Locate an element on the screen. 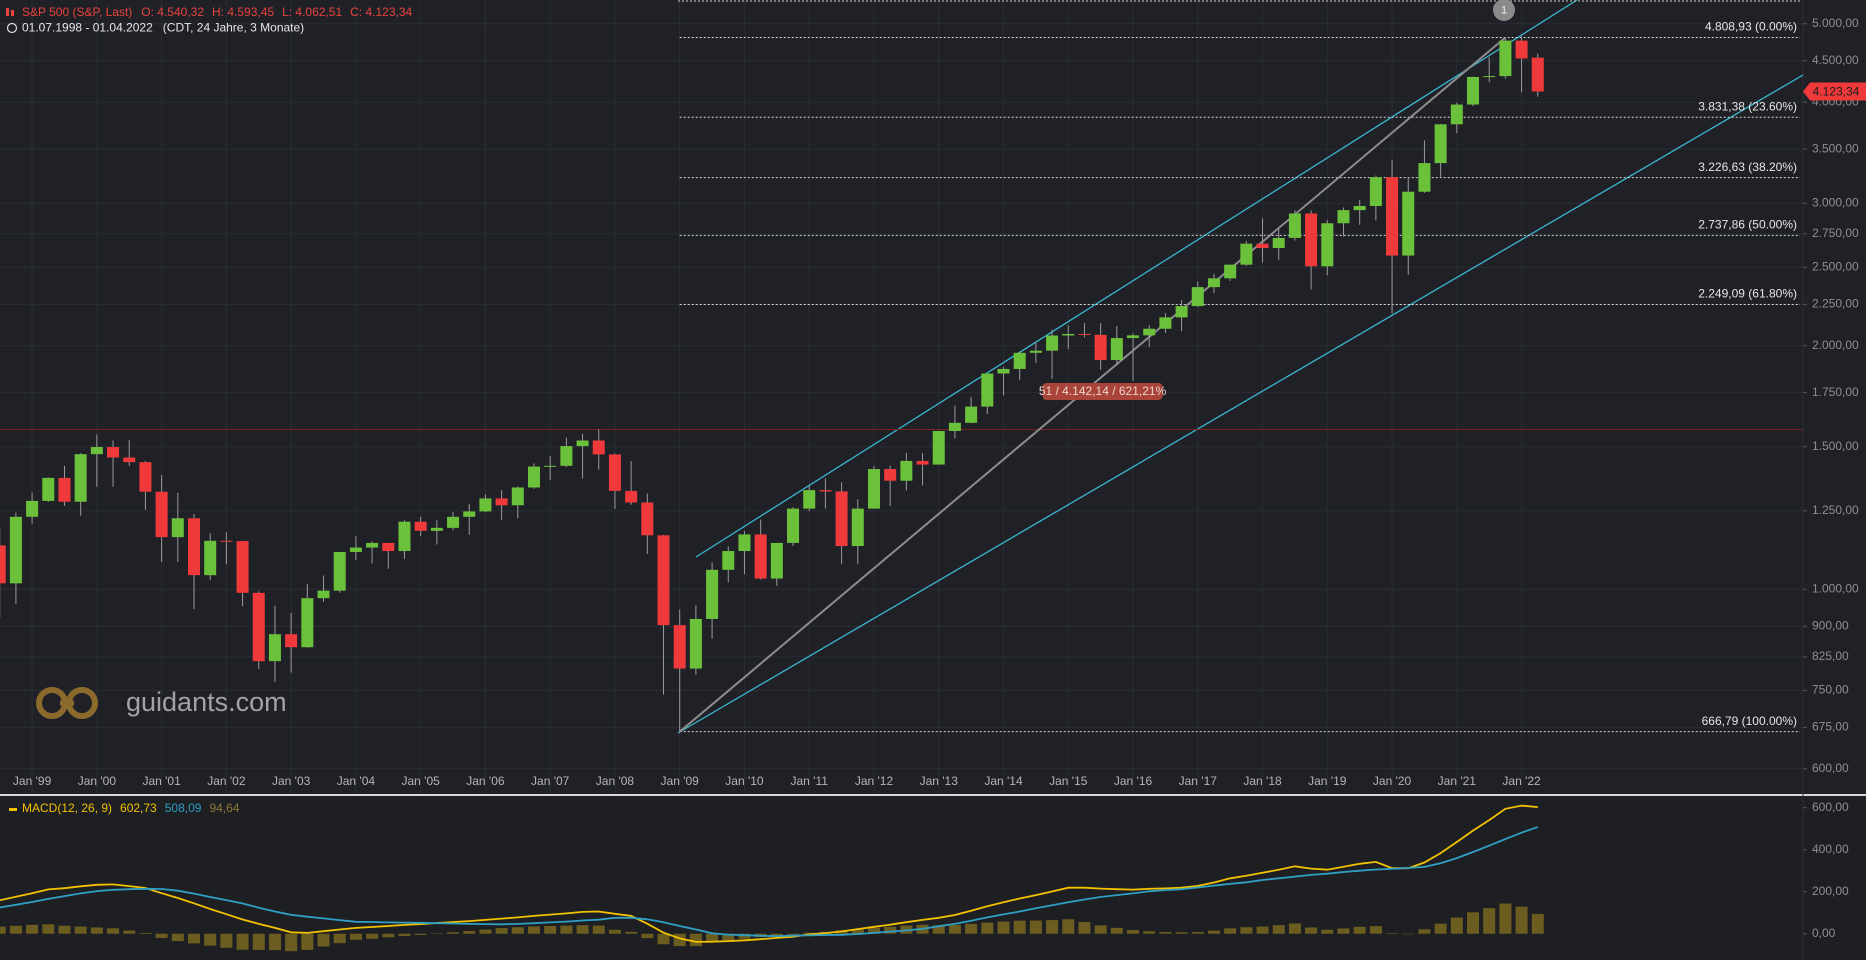  fib-label: 2.249,09 (61.80%) is located at coordinates (1747, 294).